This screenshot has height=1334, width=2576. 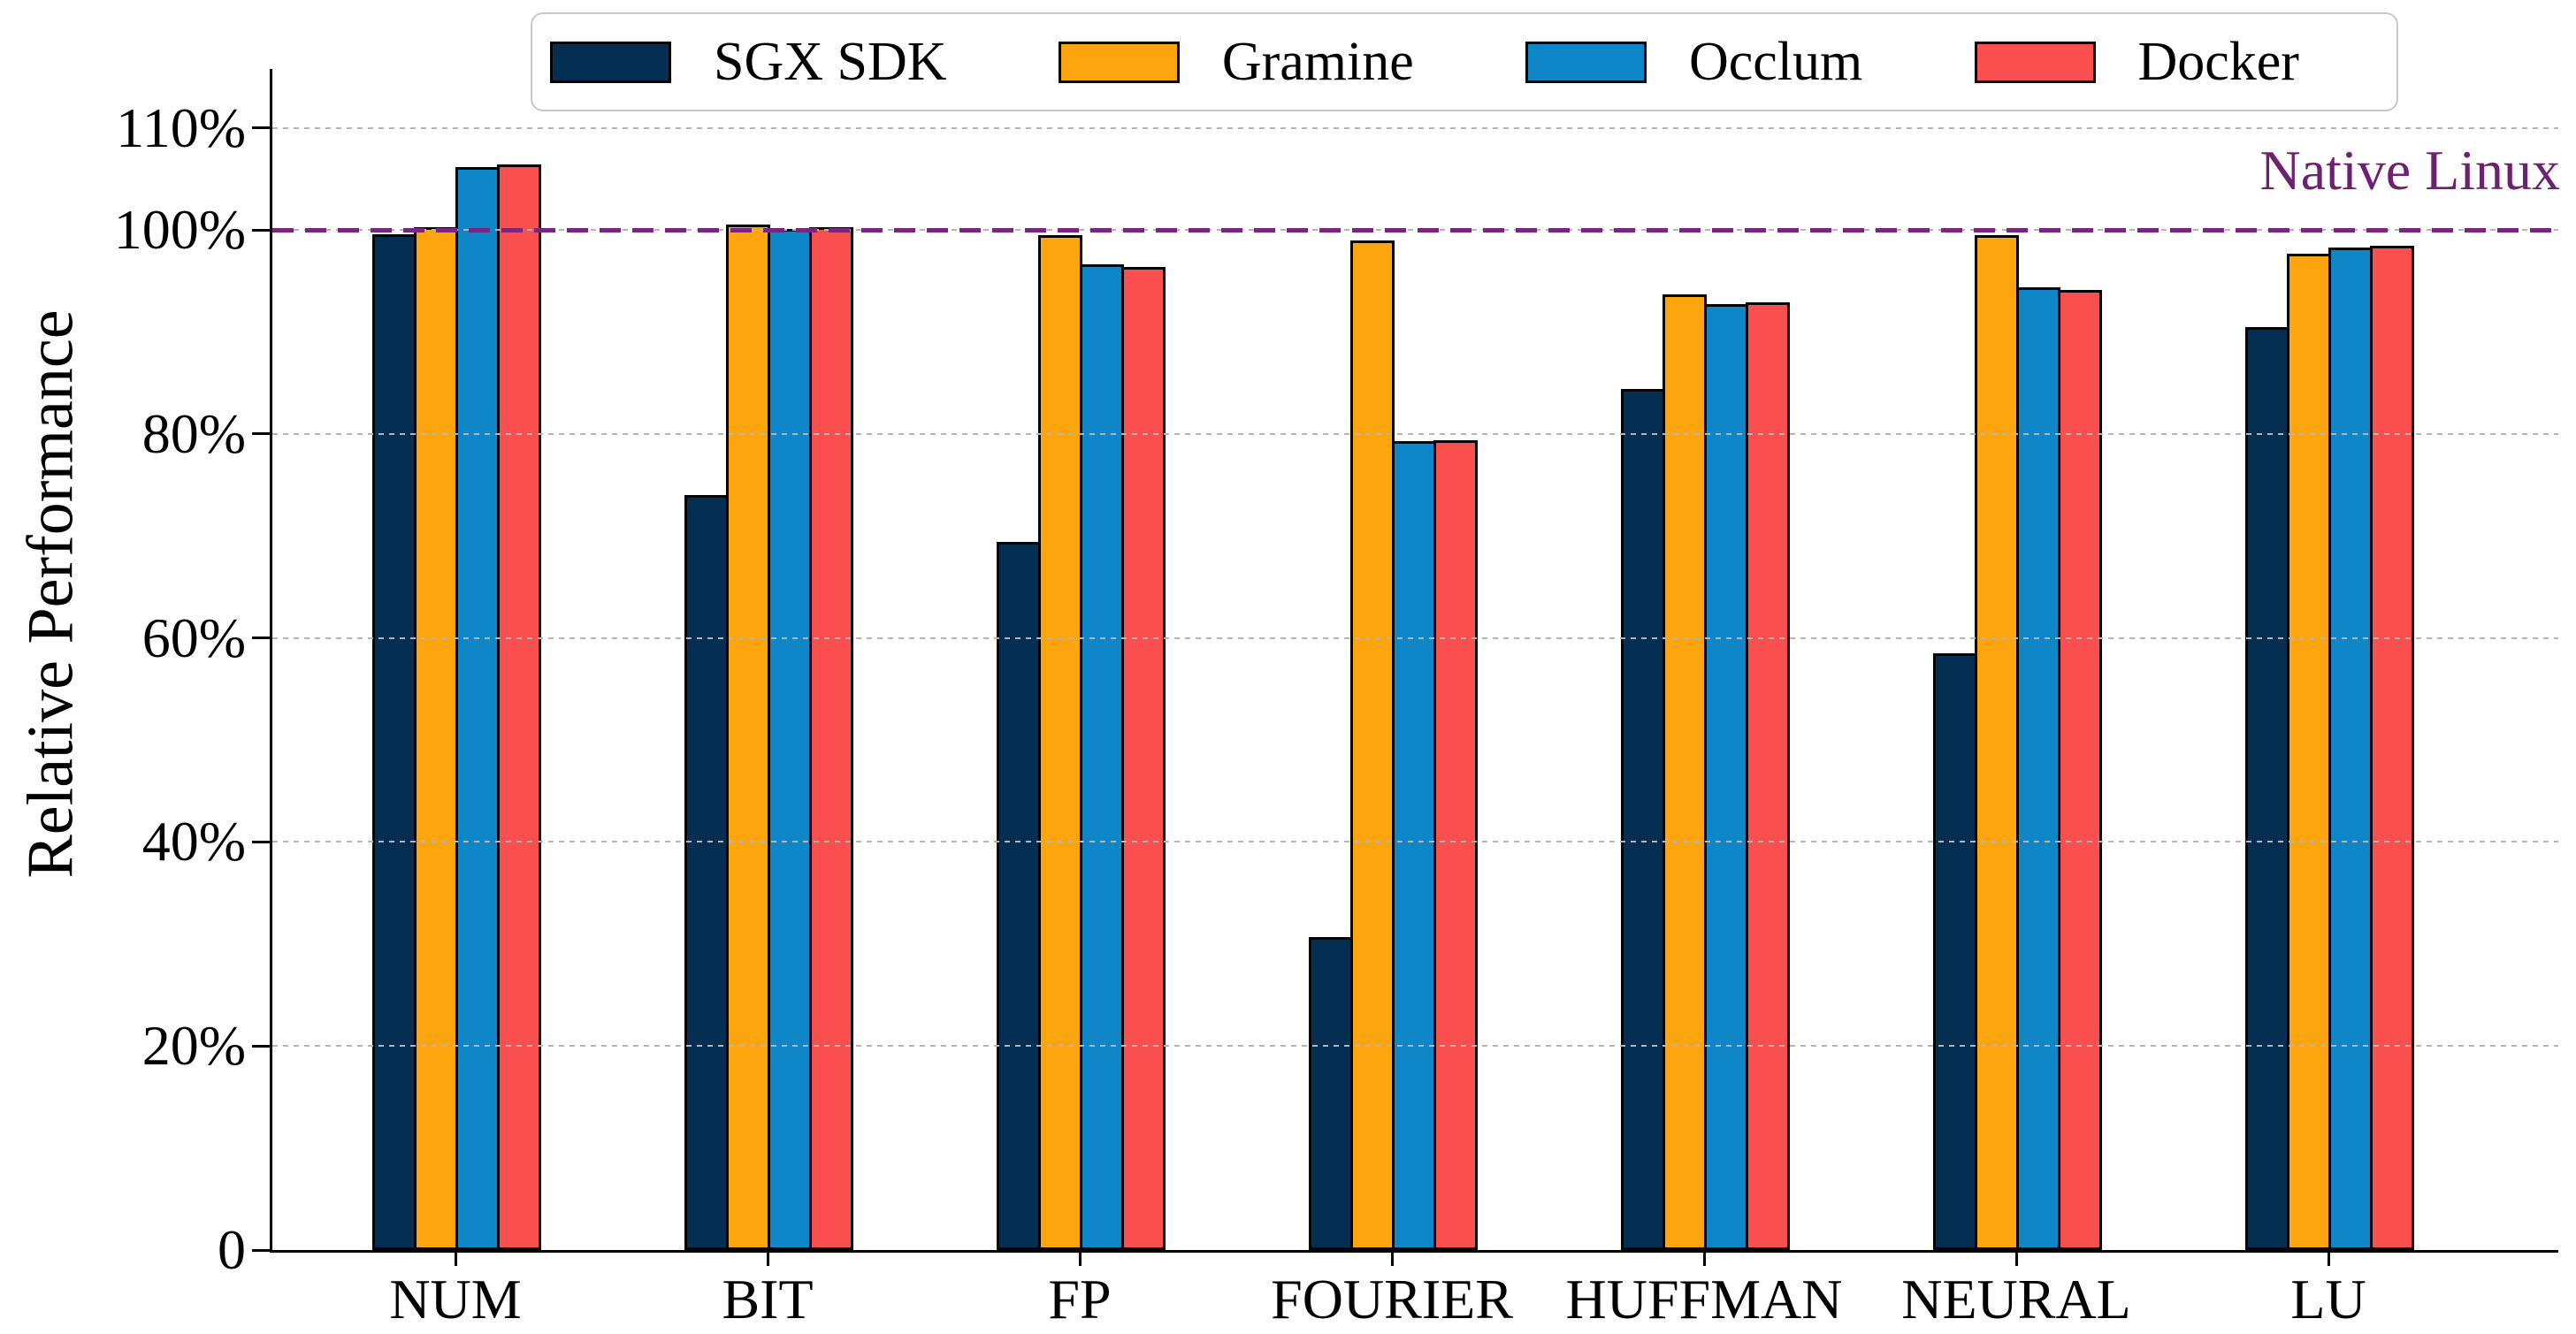 What do you see at coordinates (2016, 1299) in the screenshot?
I see `x-tick-label-neural: NEURAL` at bounding box center [2016, 1299].